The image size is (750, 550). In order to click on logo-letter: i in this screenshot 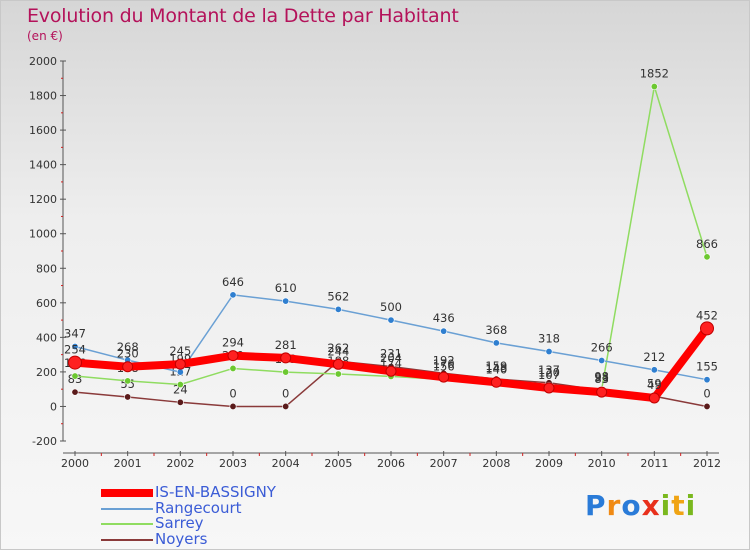, I will do `click(691, 505)`.